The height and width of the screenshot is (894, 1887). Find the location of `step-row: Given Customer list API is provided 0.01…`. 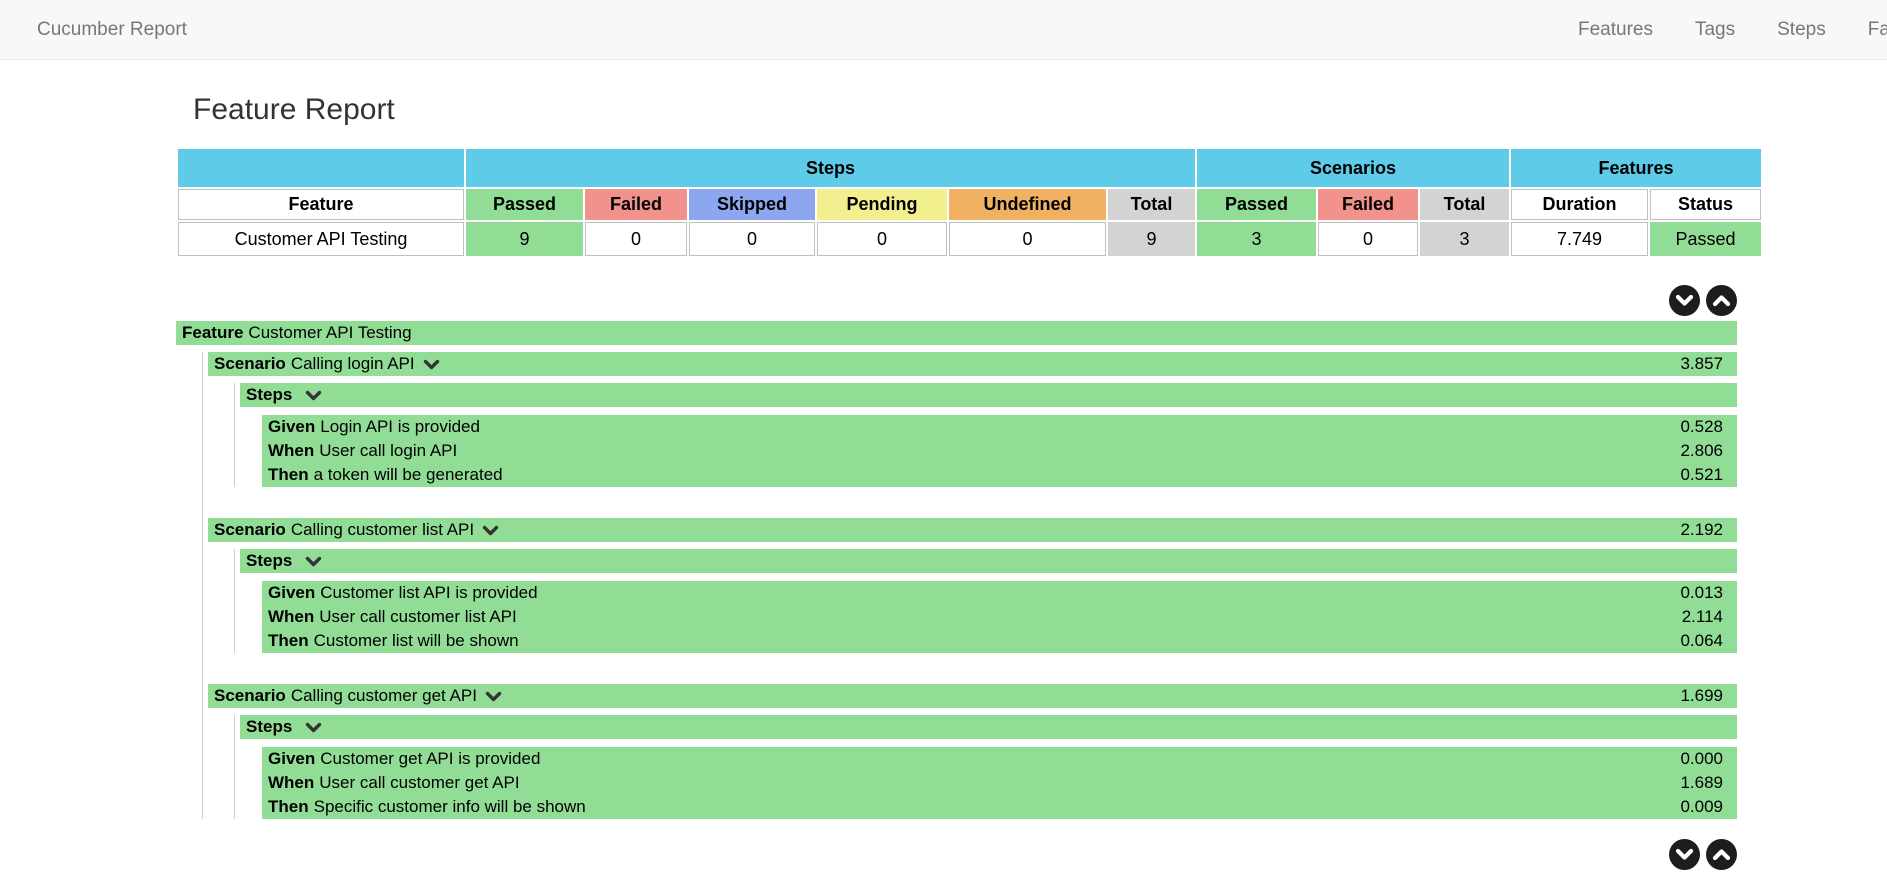

step-row: Given Customer list API is provided 0.01… is located at coordinates (999, 593).